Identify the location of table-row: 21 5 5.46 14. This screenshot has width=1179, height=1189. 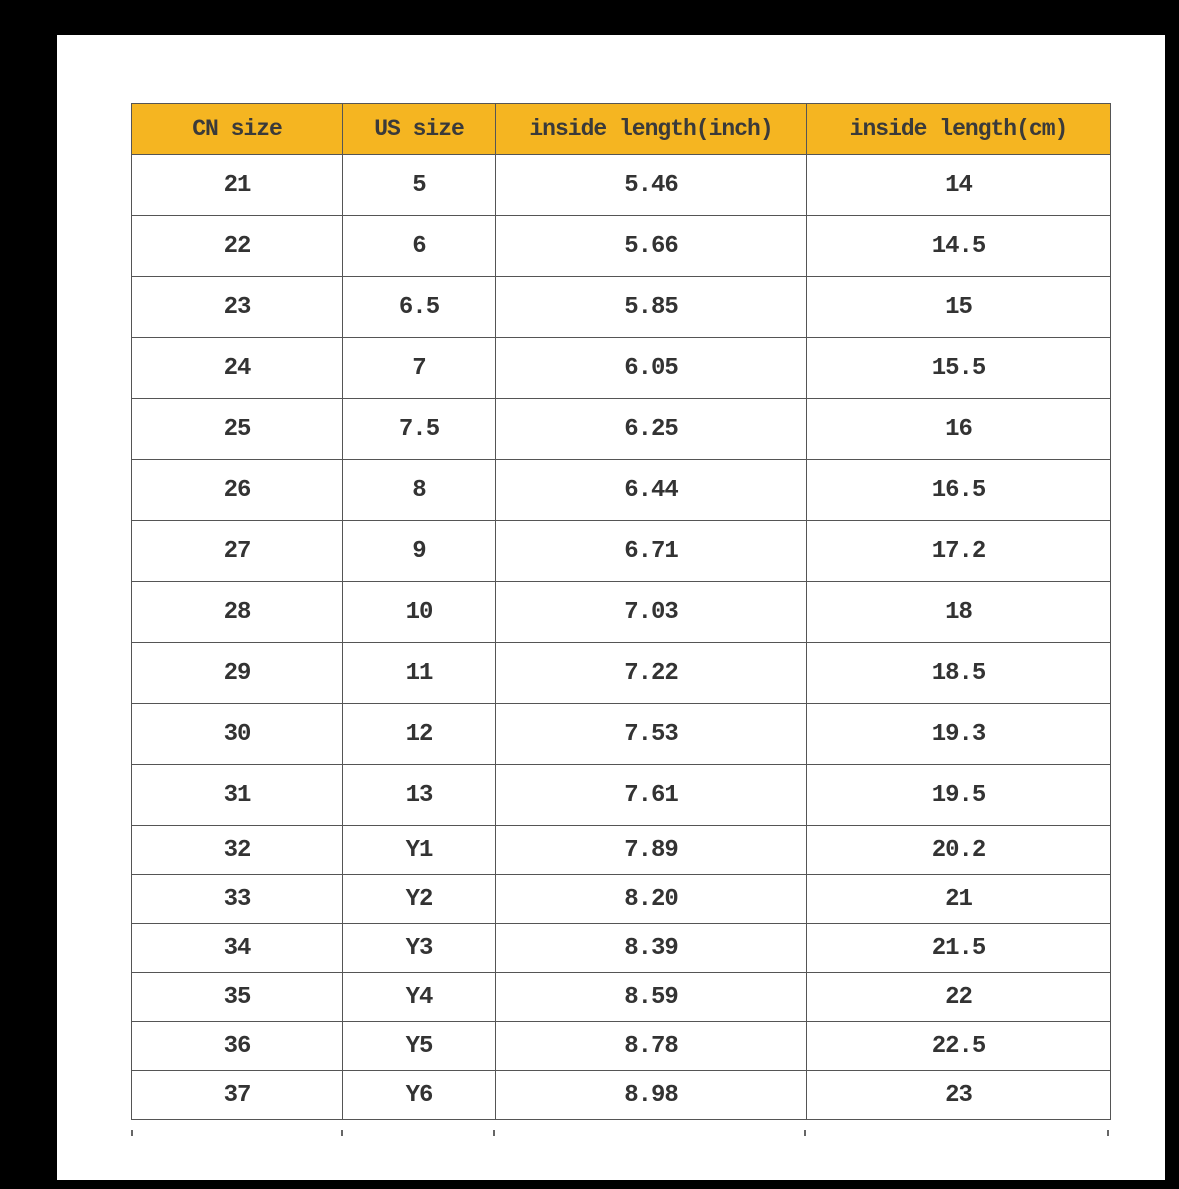
(621, 185).